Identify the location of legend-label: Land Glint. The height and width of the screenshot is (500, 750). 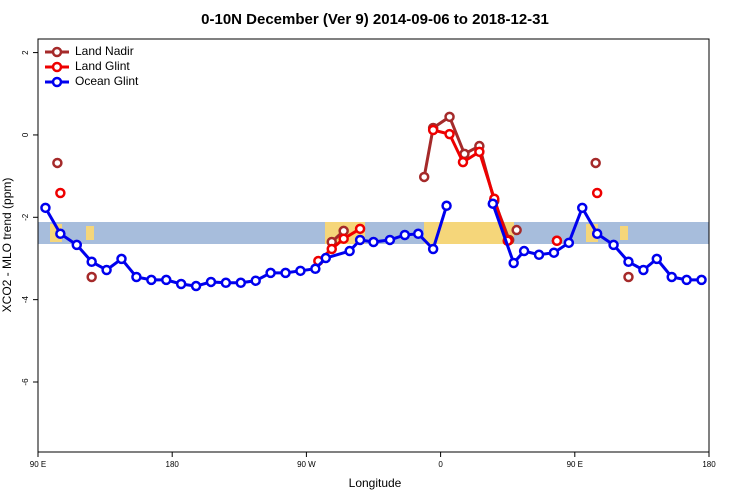
(102, 66).